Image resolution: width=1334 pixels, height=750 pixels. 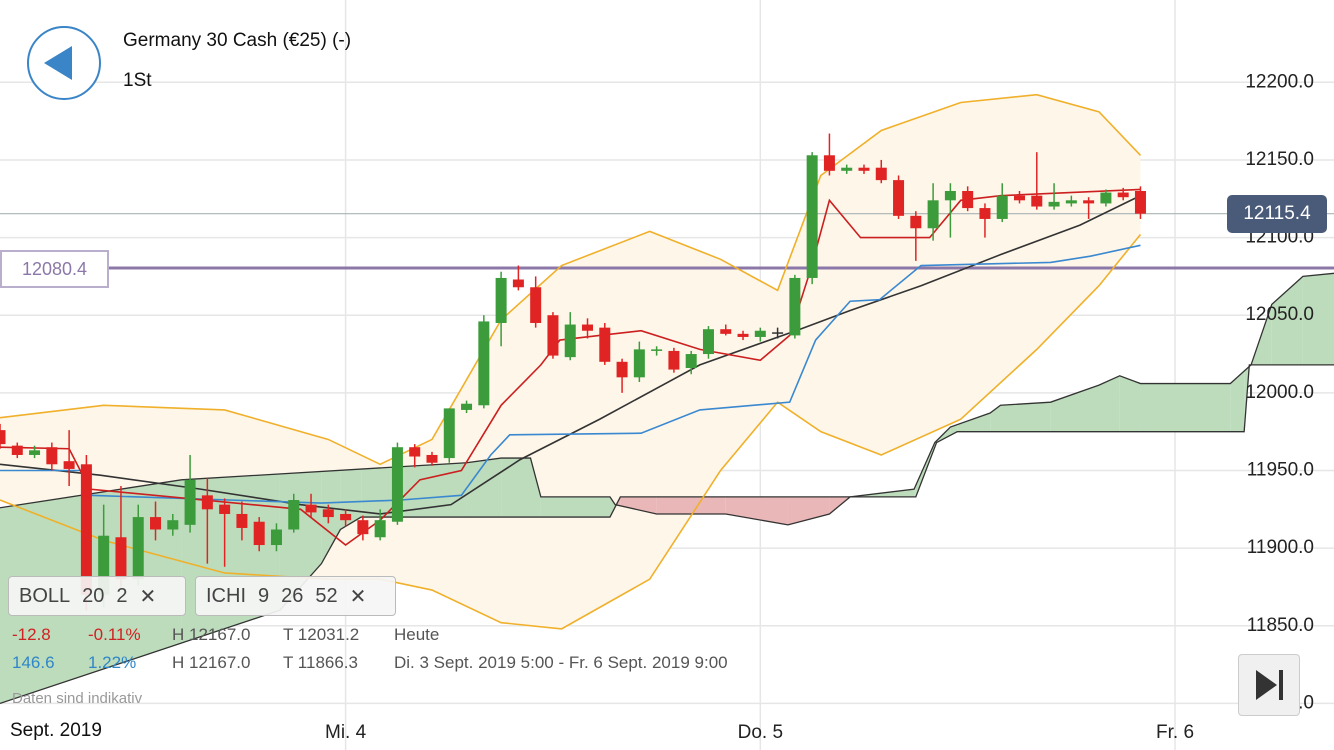 What do you see at coordinates (321, 634) in the screenshot?
I see `stat-low: T 12031.2` at bounding box center [321, 634].